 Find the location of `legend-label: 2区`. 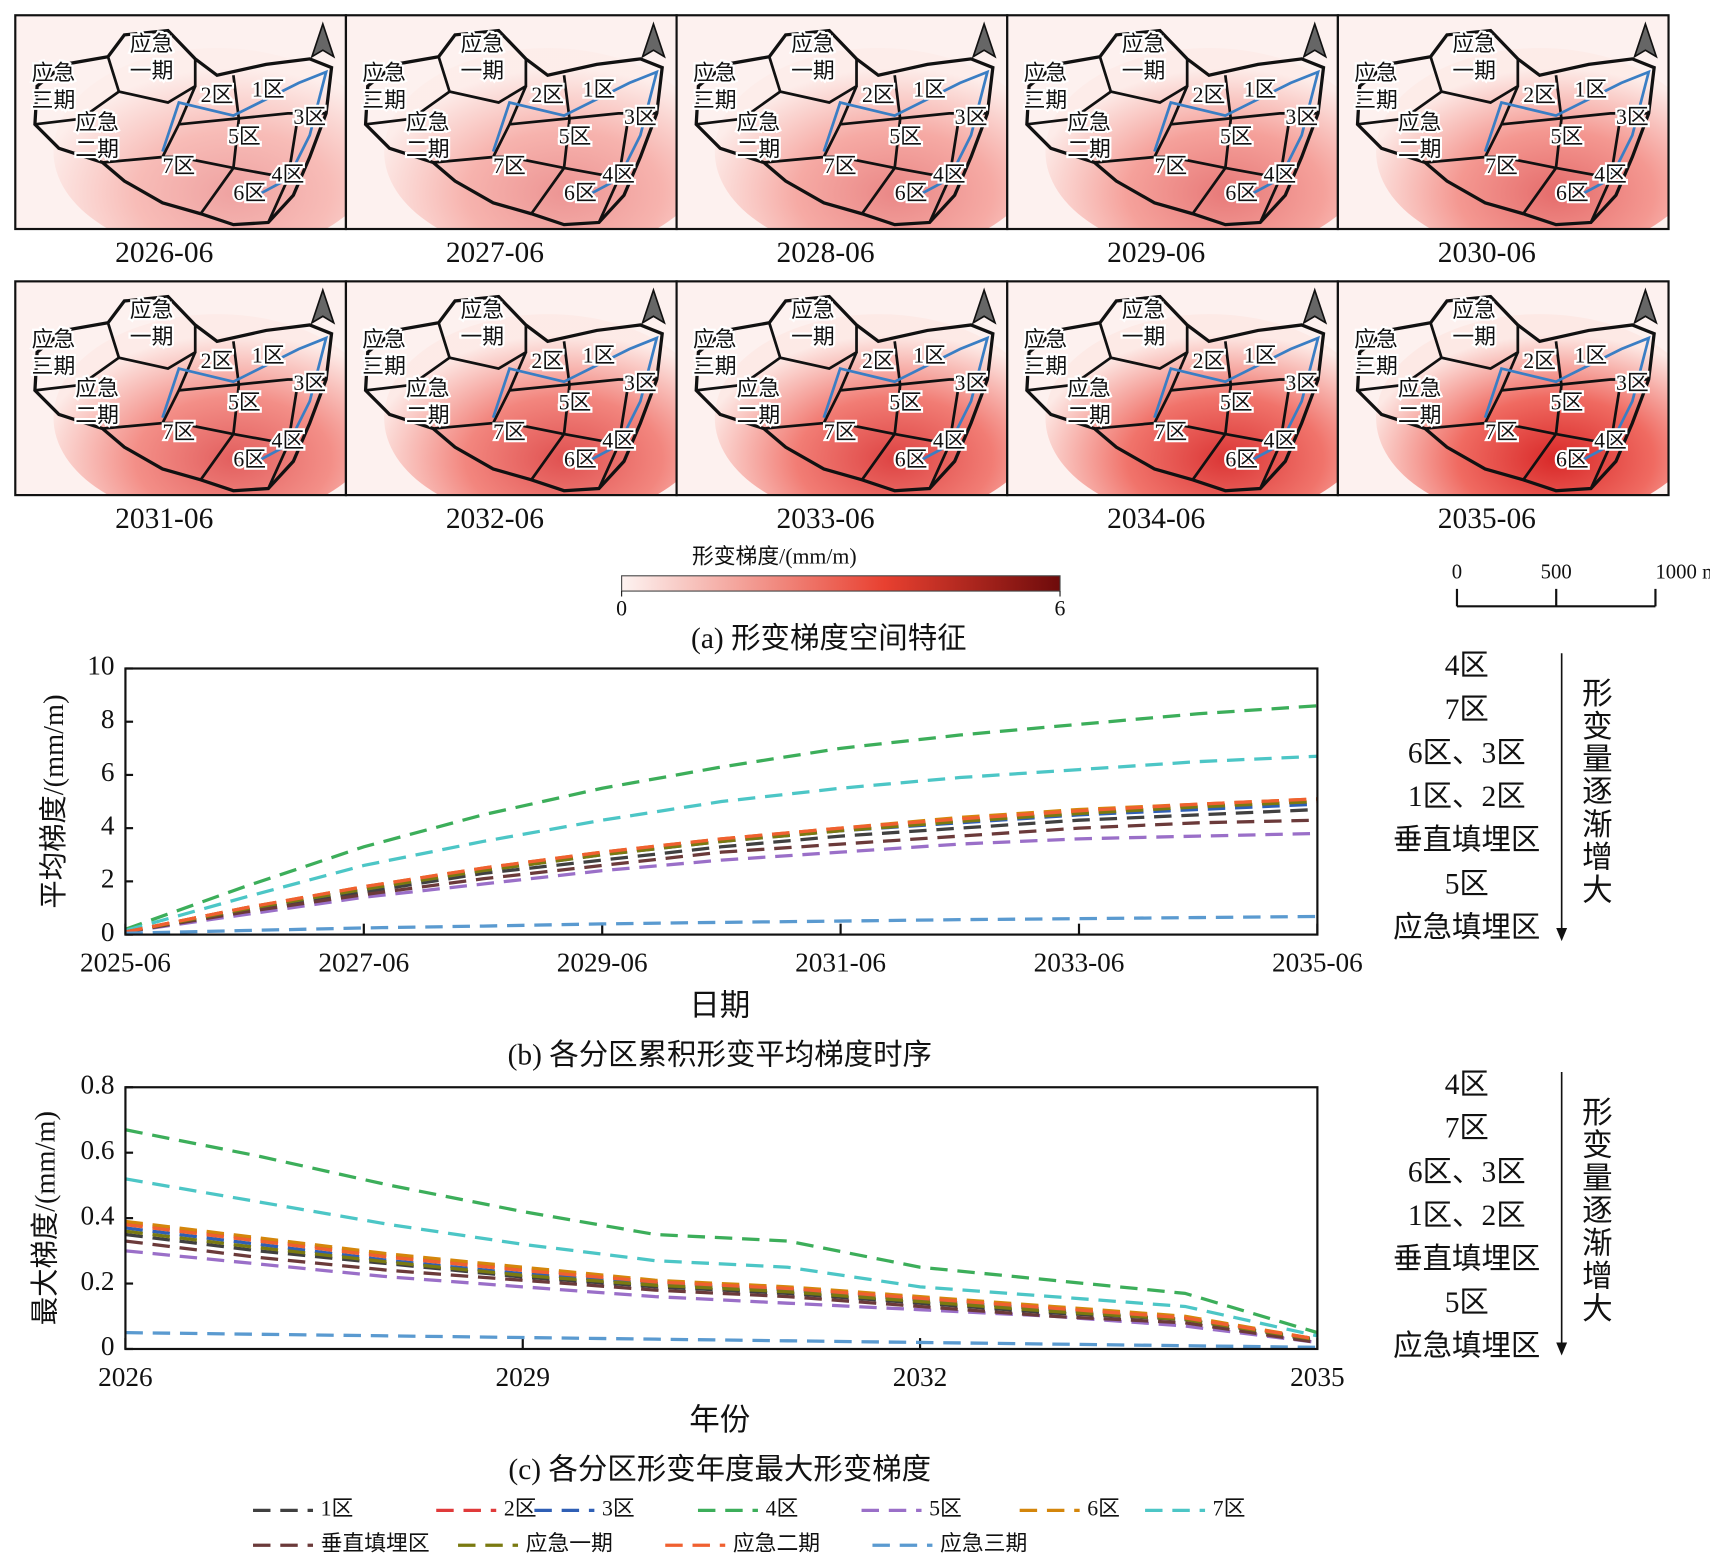

legend-label: 2区 is located at coordinates (520, 1508).